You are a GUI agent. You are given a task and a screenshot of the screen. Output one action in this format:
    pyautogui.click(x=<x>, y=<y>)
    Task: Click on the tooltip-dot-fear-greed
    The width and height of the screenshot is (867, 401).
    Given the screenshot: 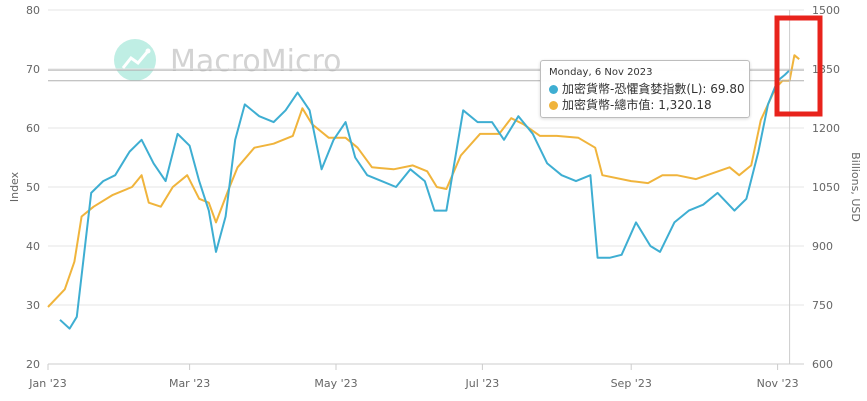 What is the action you would take?
    pyautogui.click(x=553, y=89)
    